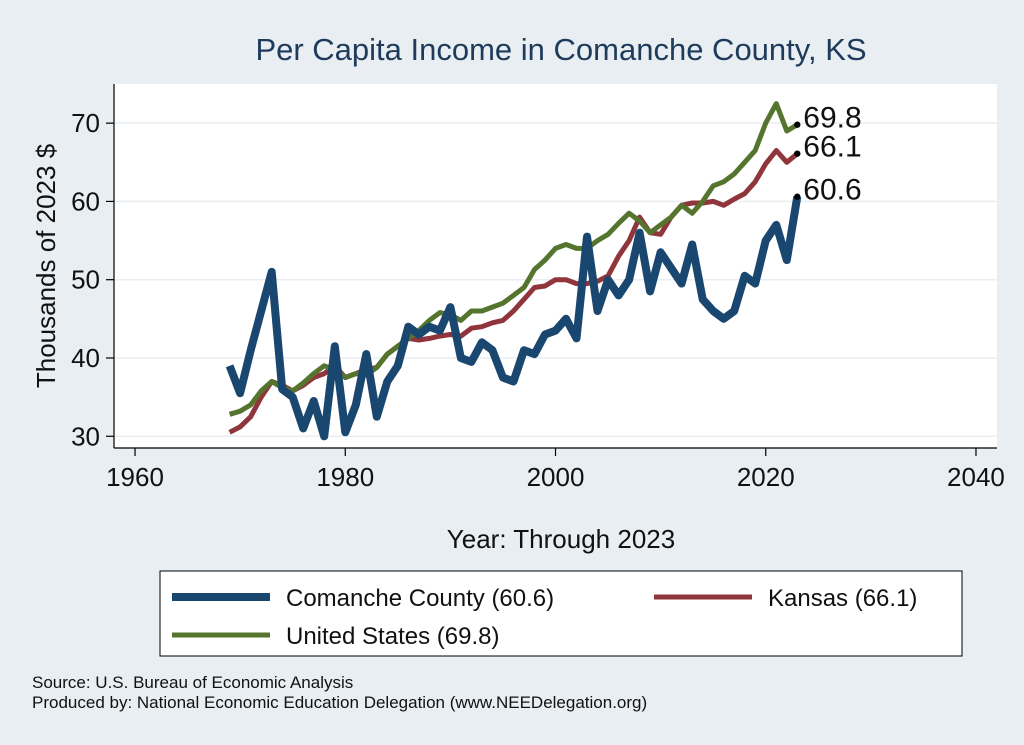  Describe the element at coordinates (556, 477) in the screenshot. I see `x-tick-label: 2000` at that location.